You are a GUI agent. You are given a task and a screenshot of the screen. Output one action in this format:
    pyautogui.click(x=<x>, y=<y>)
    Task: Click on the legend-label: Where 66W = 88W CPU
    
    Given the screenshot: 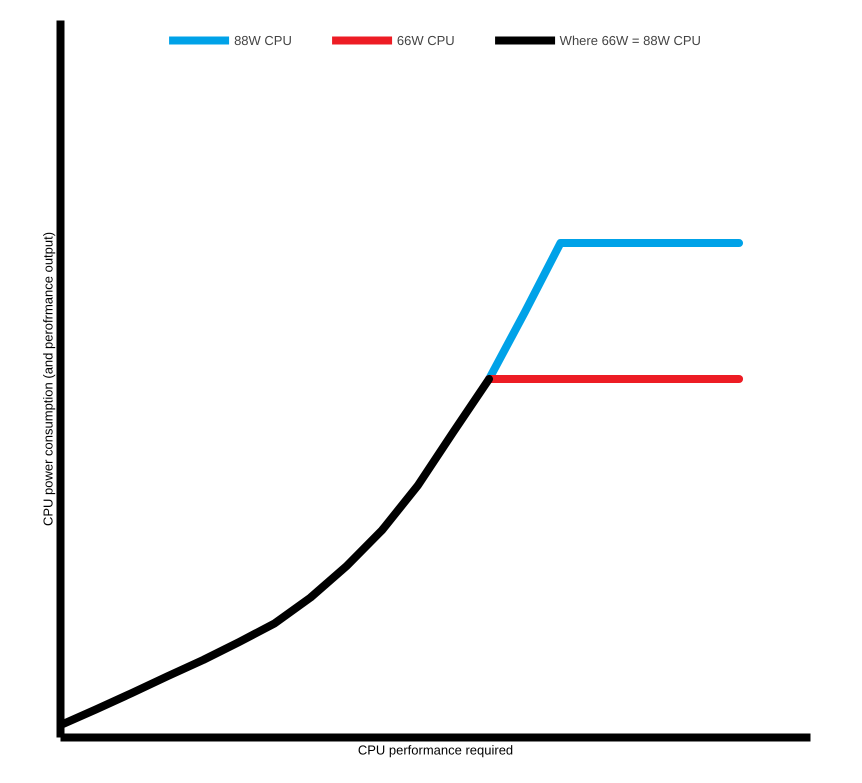 What is the action you would take?
    pyautogui.click(x=630, y=40)
    